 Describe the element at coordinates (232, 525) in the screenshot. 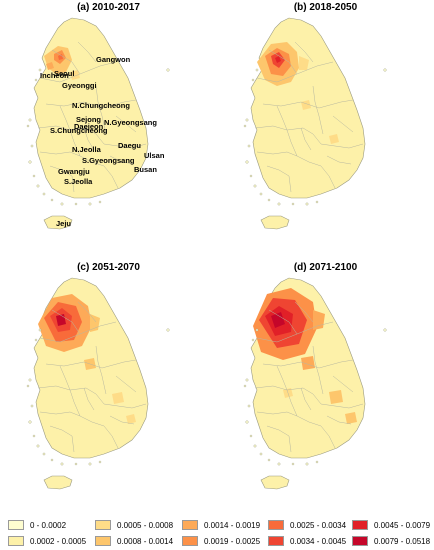

I see `legend-label: 0.0014 - 0.0019` at that location.